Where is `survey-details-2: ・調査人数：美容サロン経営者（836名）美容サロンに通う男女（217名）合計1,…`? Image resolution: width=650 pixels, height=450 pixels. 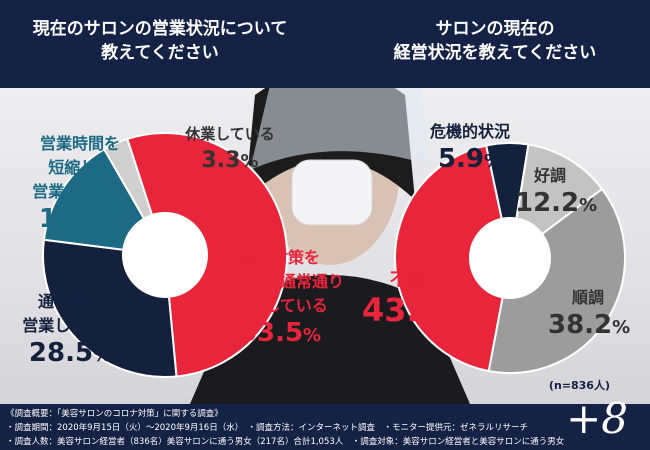 survey-details-2: ・調査人数：美容サロン経営者（836名）美容サロンに通う男女（217名）合計1,… is located at coordinates (285, 442).